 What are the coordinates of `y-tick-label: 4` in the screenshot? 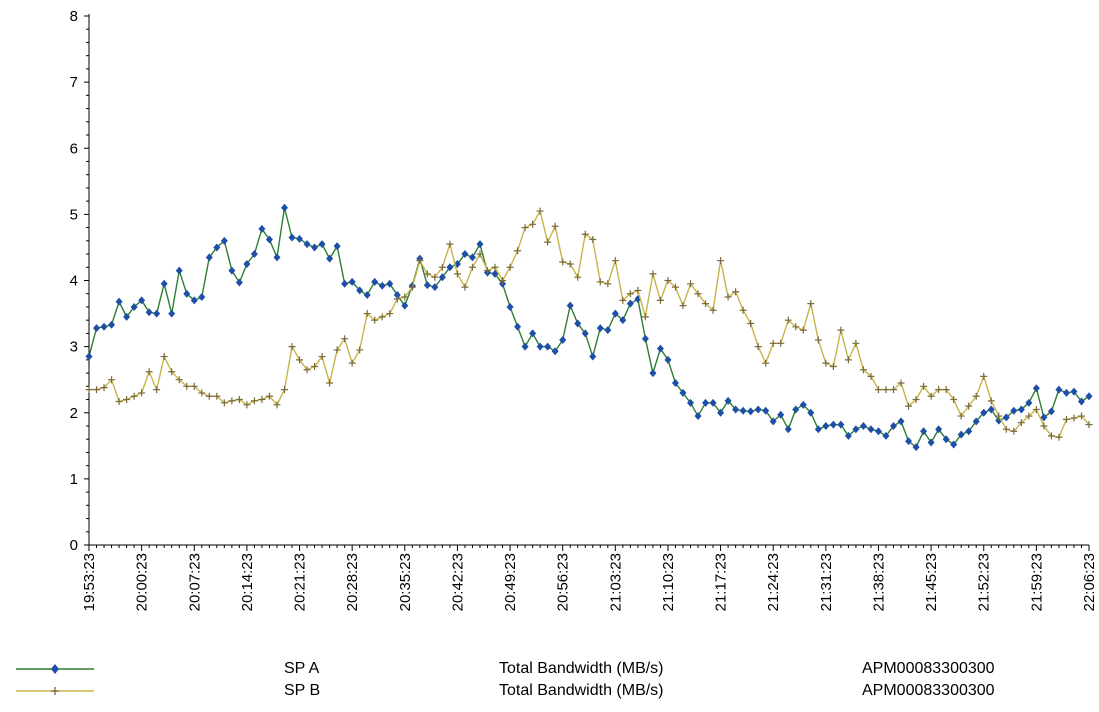 It's located at (74, 281).